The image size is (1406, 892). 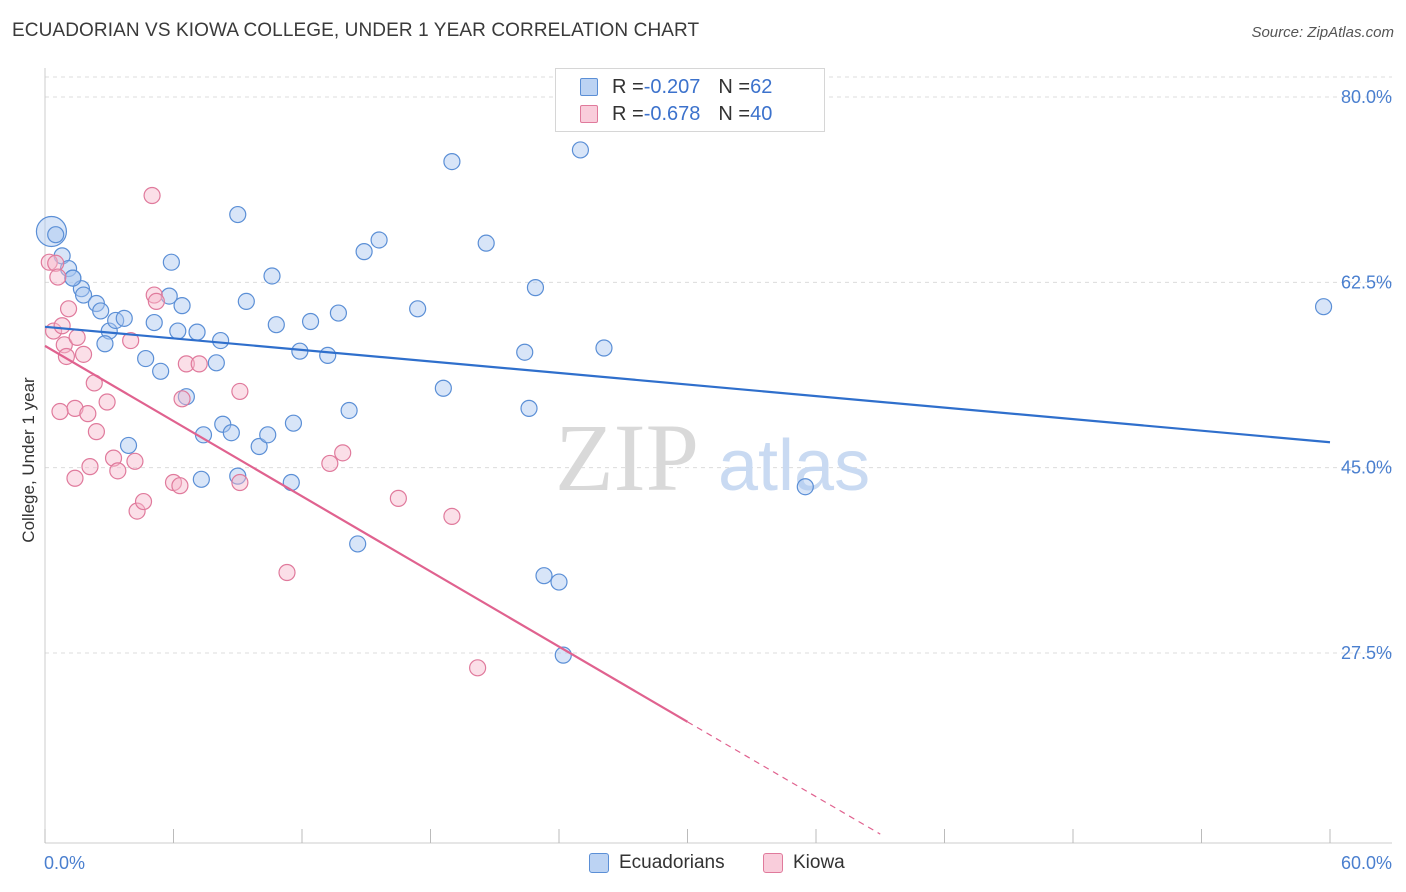 I want to click on legend-row-ecuadorians: R = -0.207 N = 62, so click(x=676, y=87).